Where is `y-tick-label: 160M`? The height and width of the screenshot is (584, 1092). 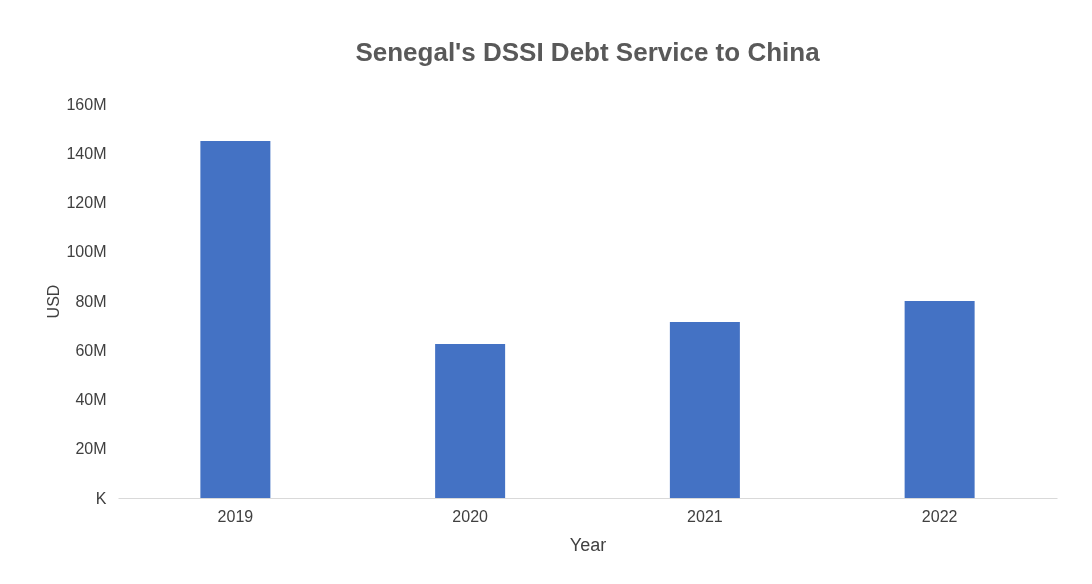
y-tick-label: 160M is located at coordinates (86, 104).